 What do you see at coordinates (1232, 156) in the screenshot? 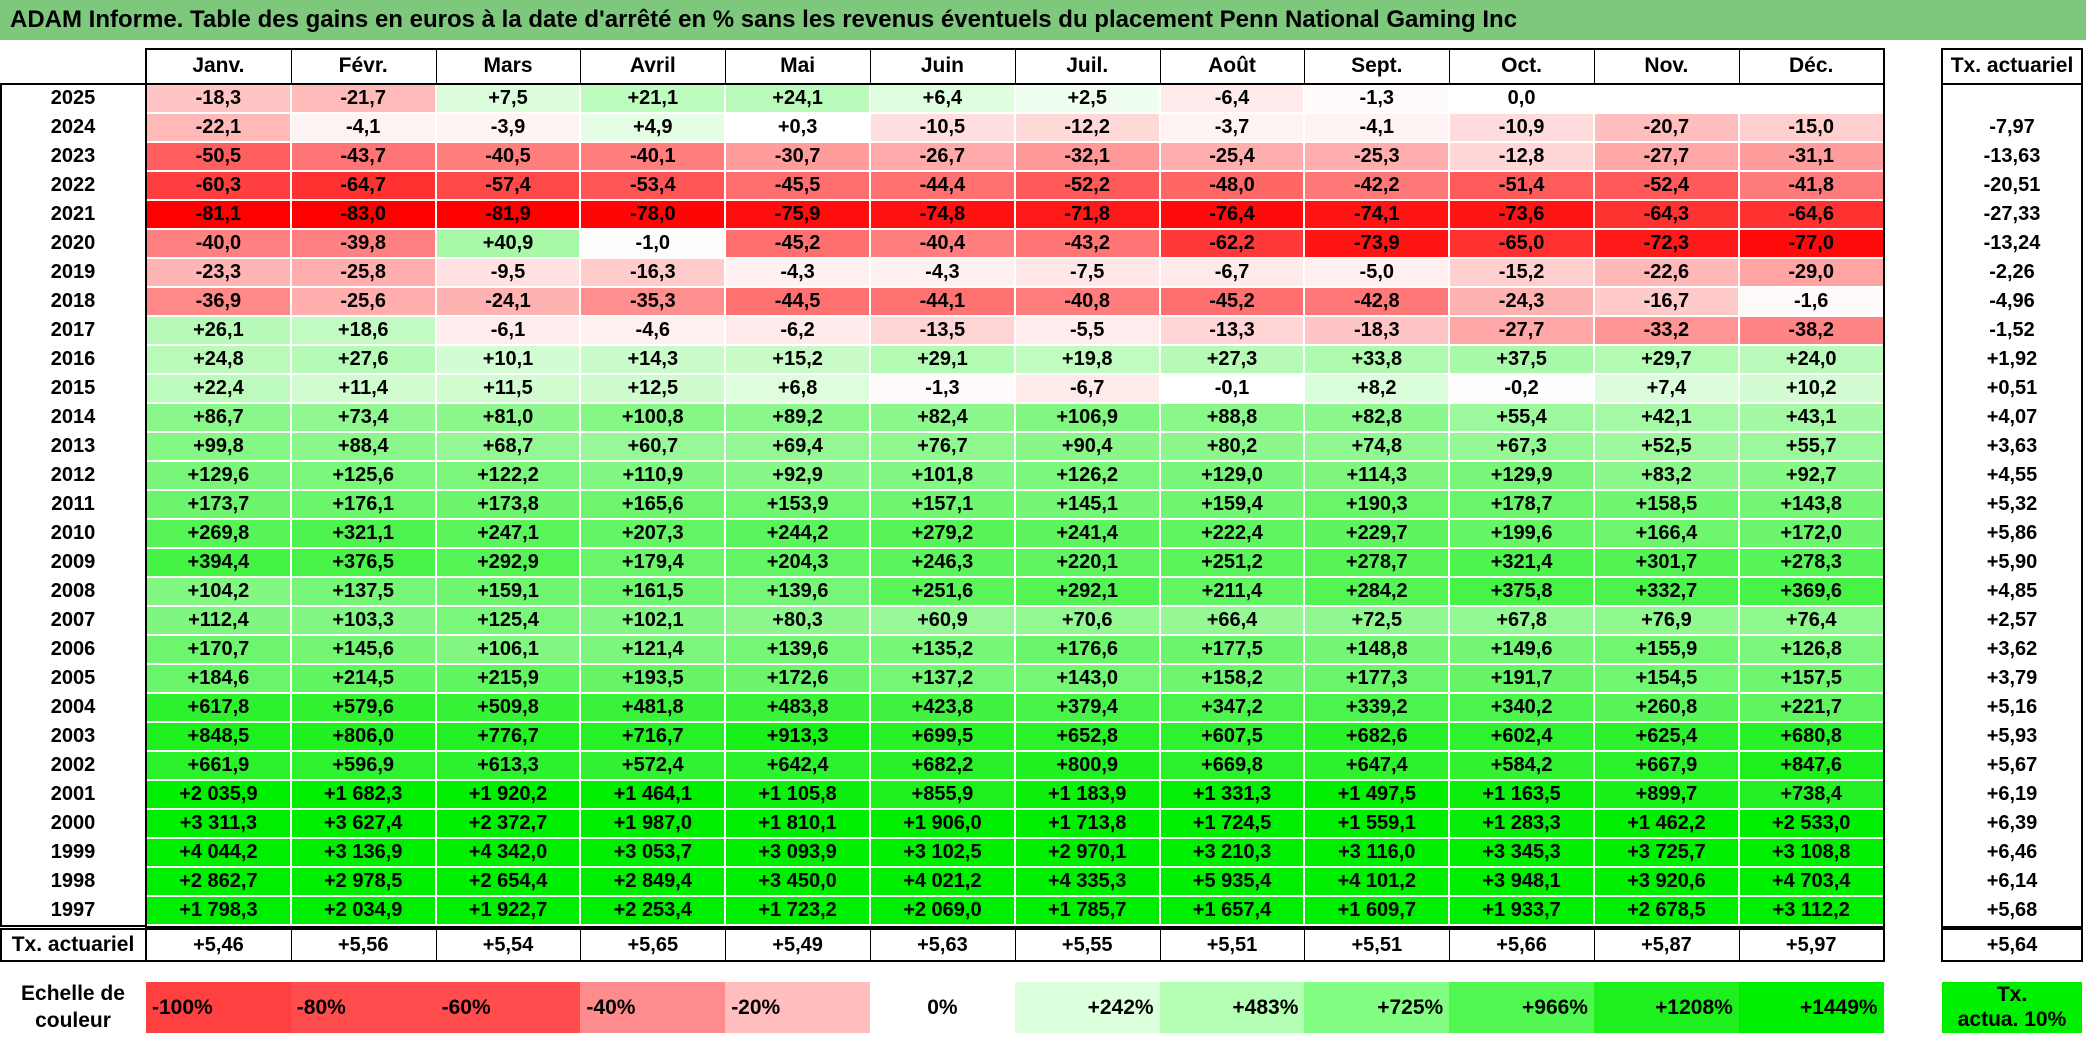
I see `gain-cell: -25,4` at bounding box center [1232, 156].